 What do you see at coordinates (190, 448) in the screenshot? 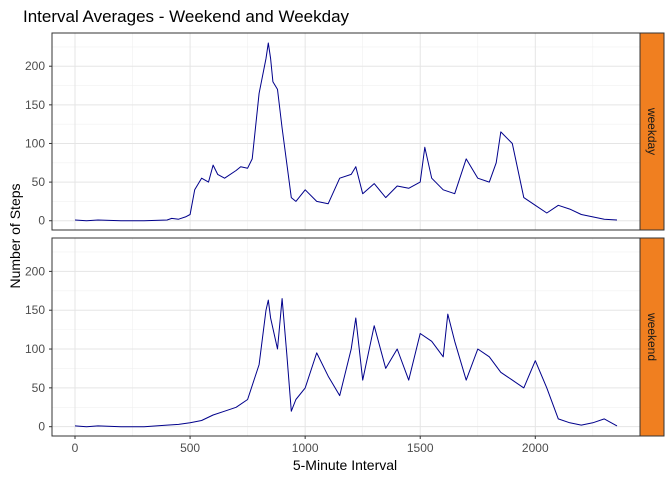
I see `x-tick-label: 500` at bounding box center [190, 448].